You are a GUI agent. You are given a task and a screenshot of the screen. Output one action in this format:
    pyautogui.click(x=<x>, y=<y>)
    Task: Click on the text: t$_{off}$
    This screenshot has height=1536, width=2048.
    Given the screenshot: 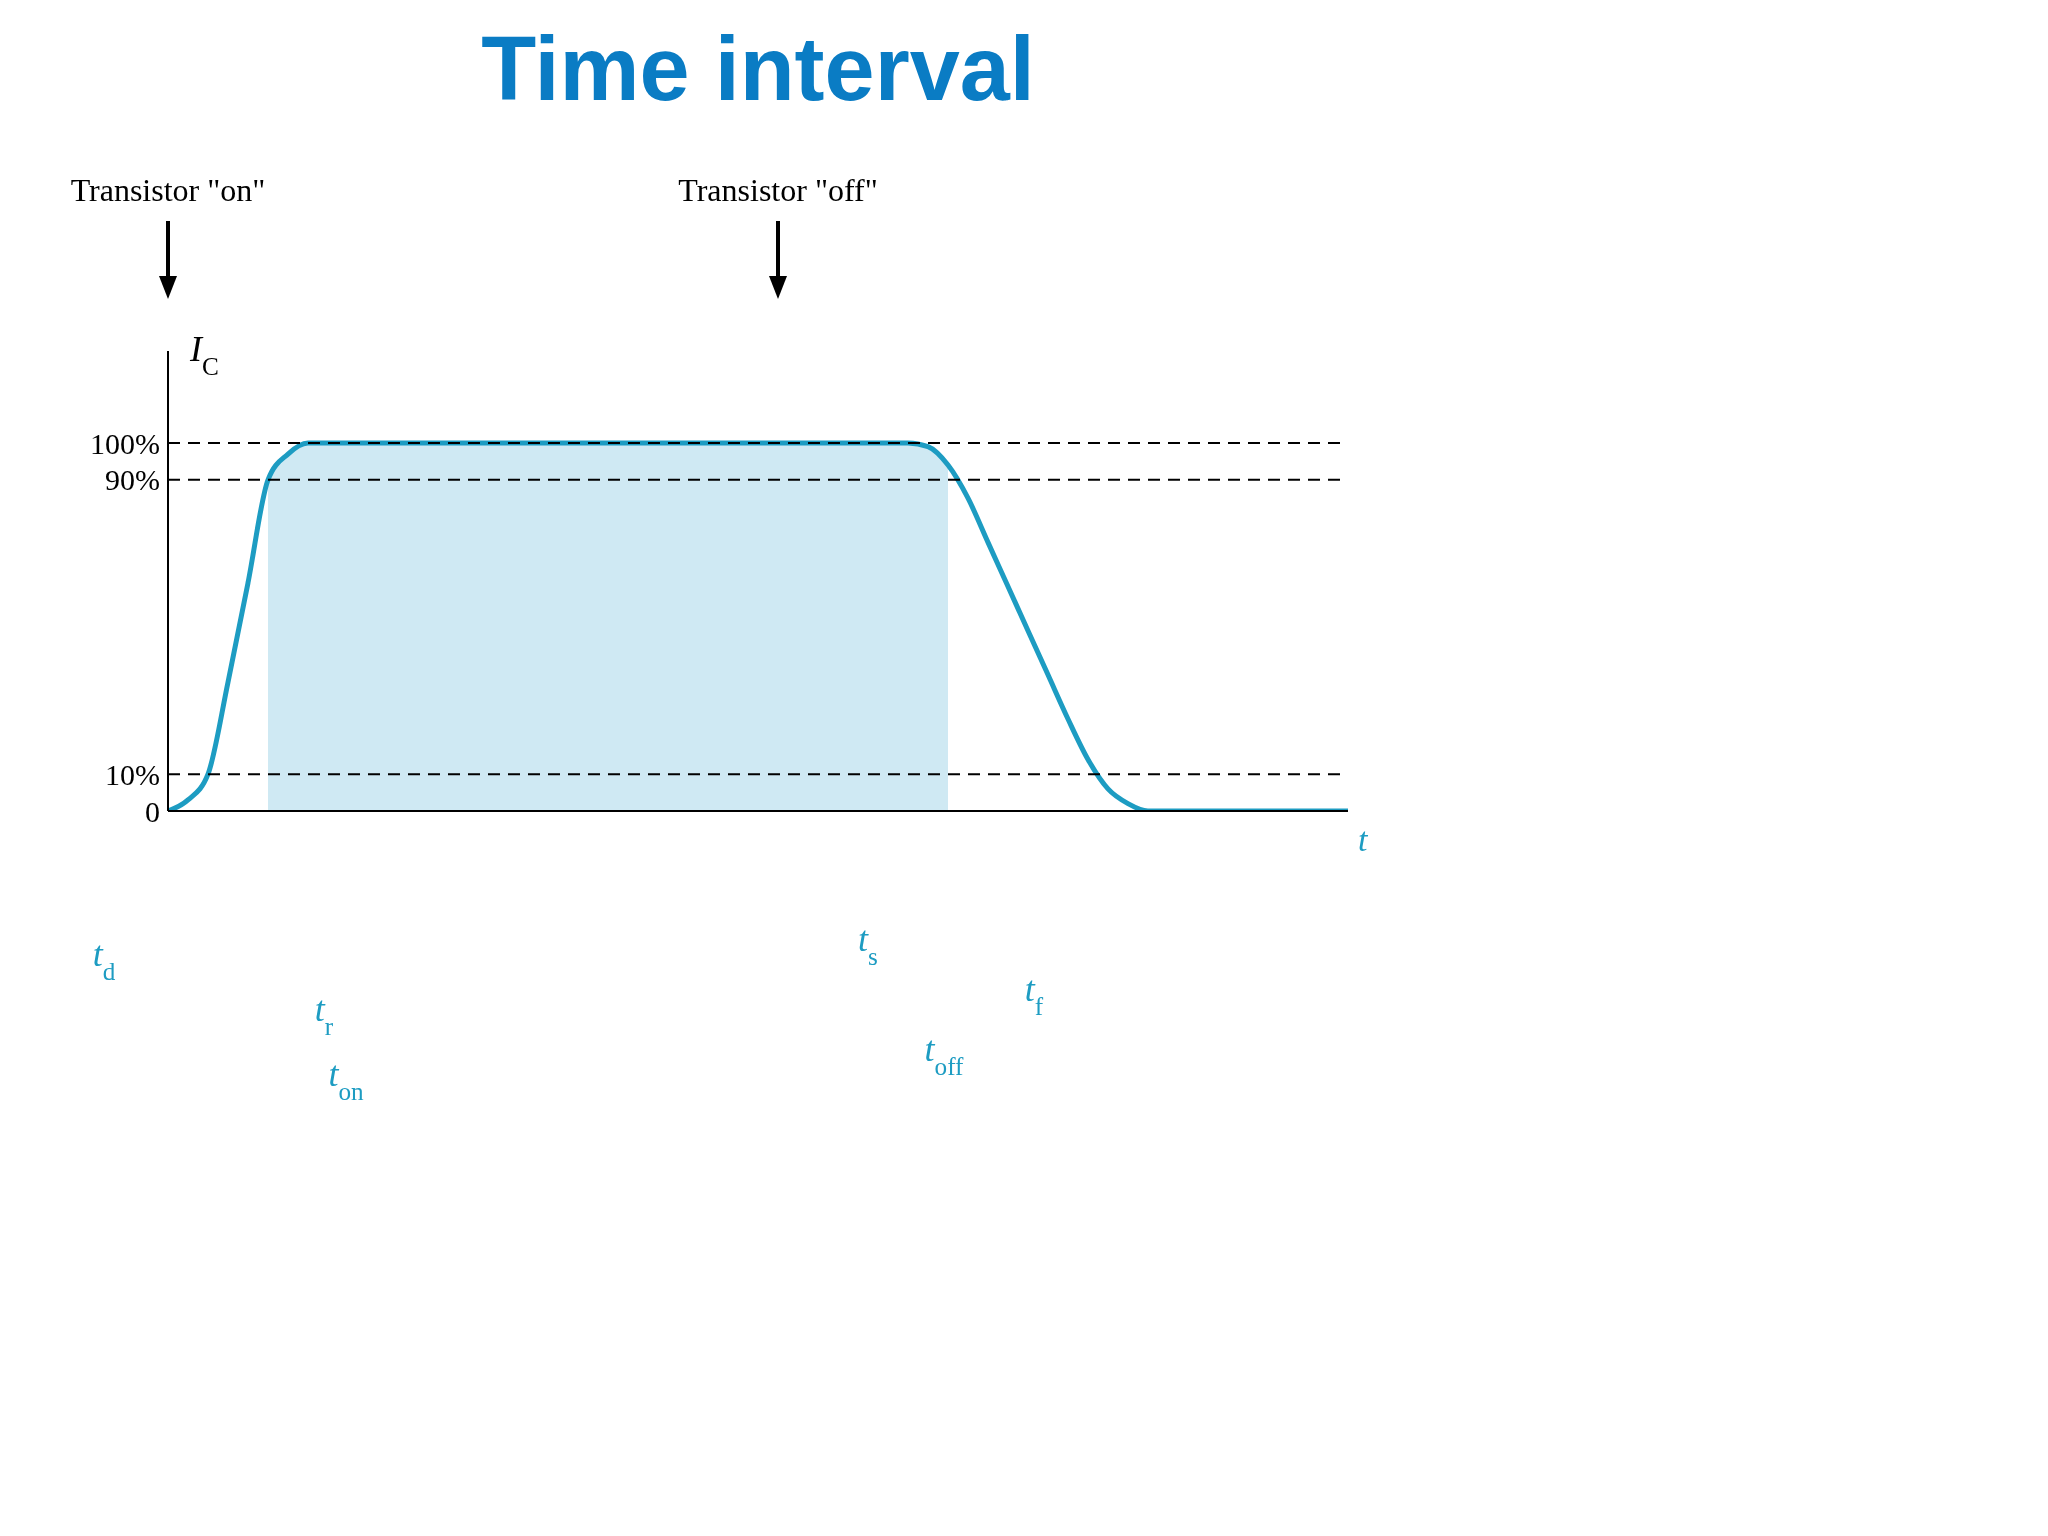 What is the action you would take?
    pyautogui.click(x=944, y=1054)
    